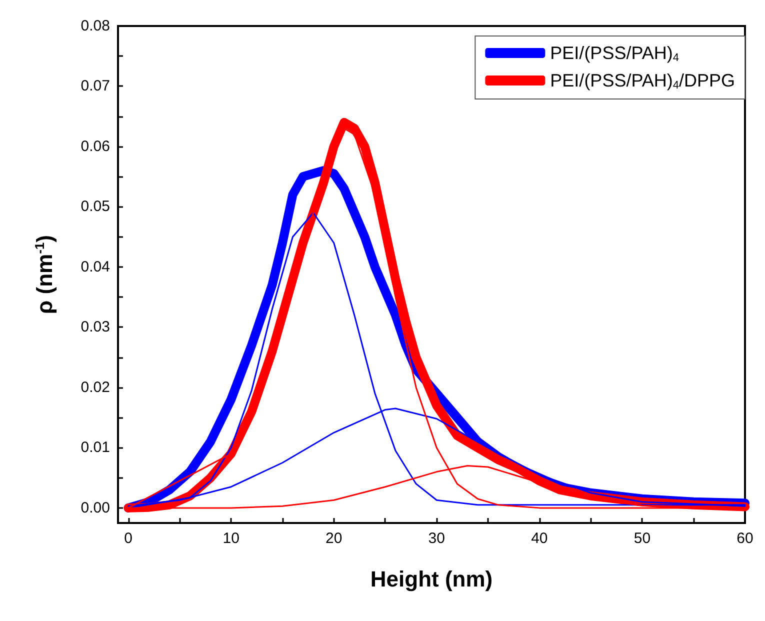 The height and width of the screenshot is (621, 765). What do you see at coordinates (95, 327) in the screenshot?
I see `y-tick-label: 0.03` at bounding box center [95, 327].